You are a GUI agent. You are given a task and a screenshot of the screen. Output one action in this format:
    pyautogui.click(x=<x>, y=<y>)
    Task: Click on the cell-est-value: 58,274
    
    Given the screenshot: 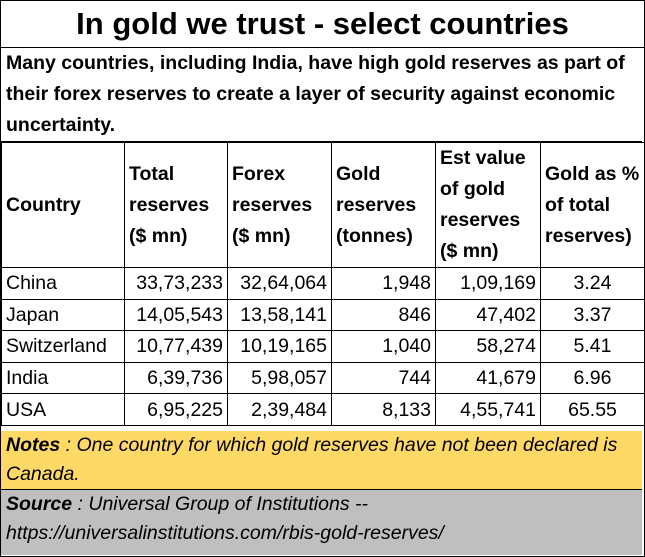 What is the action you would take?
    pyautogui.click(x=488, y=346)
    